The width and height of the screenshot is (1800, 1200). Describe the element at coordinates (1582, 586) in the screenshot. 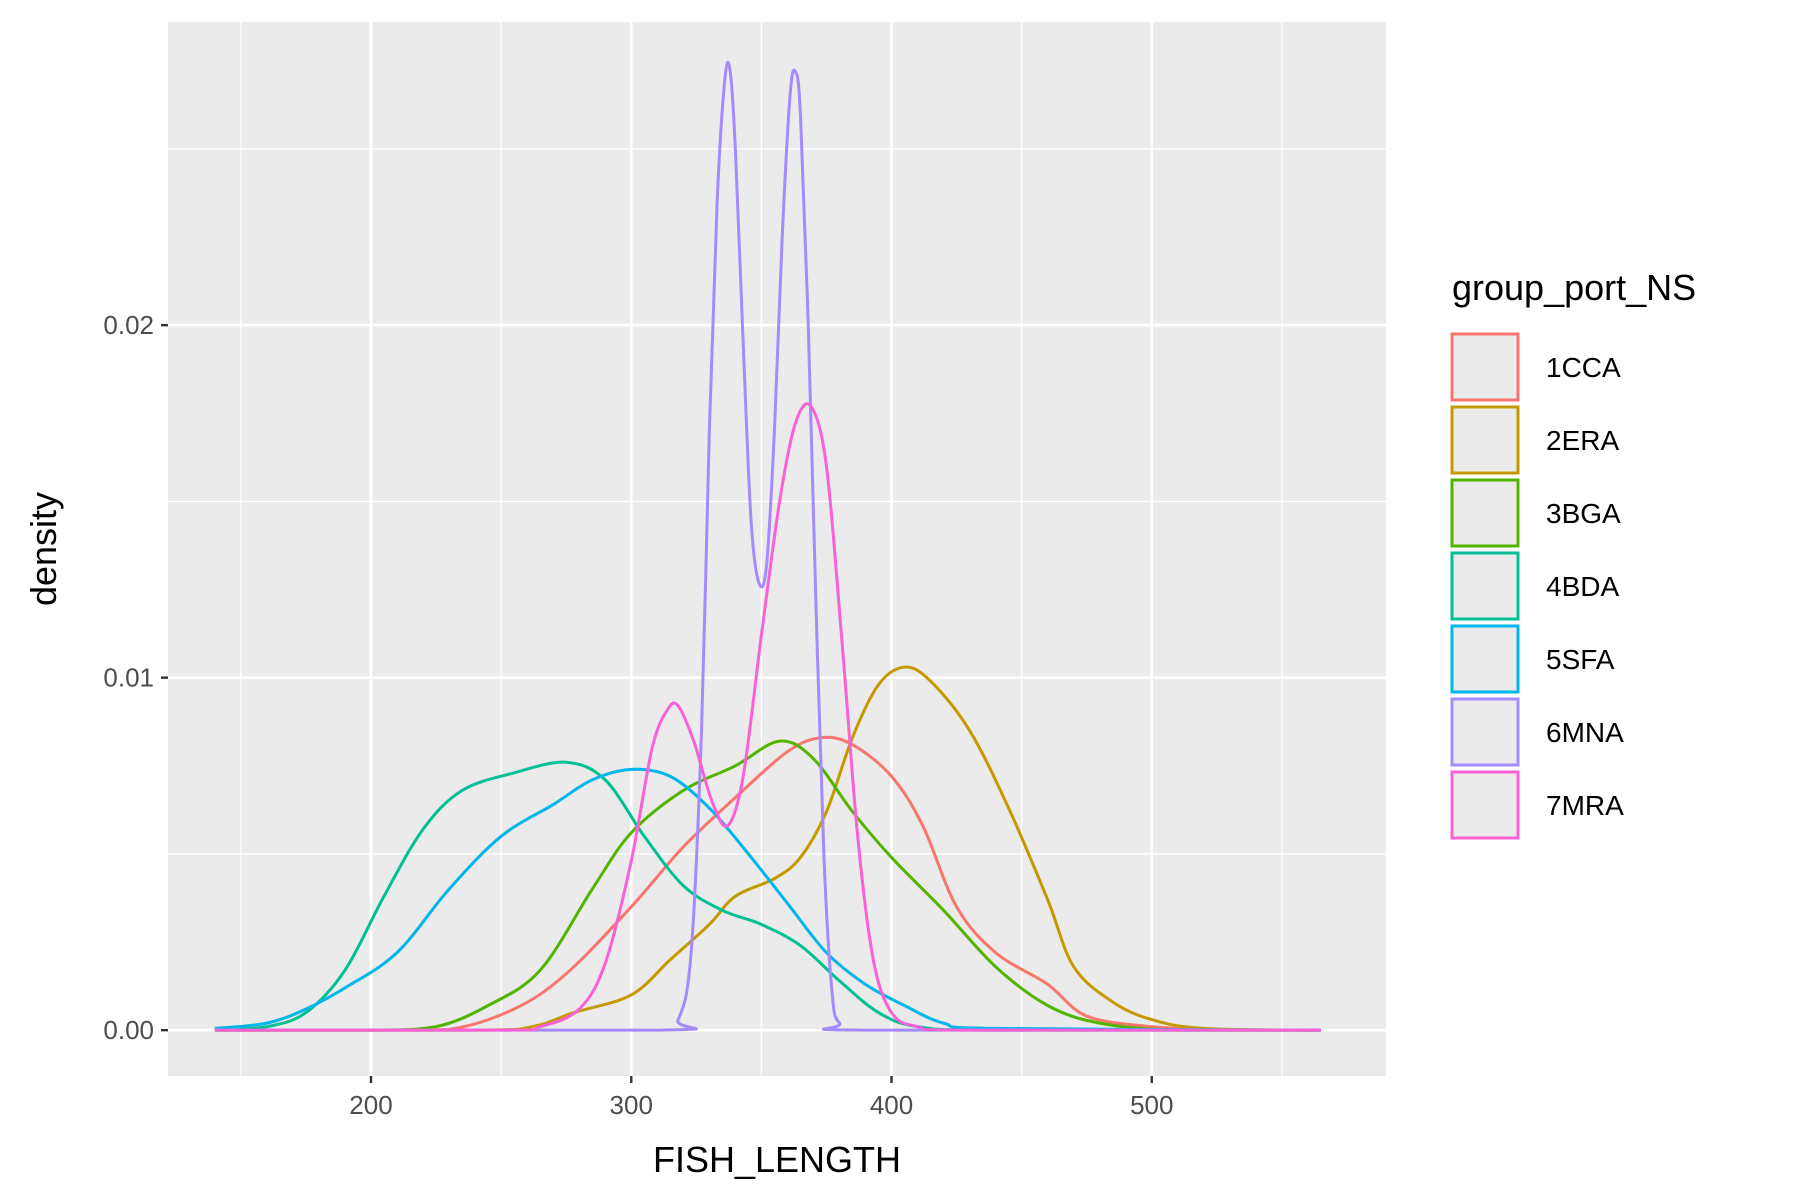

I see `legend-label: 4BDA` at that location.